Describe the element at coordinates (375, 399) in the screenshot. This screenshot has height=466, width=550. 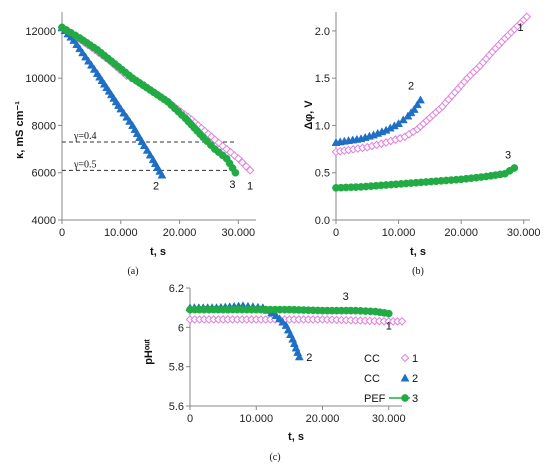
I see `legend-label: PEF` at that location.